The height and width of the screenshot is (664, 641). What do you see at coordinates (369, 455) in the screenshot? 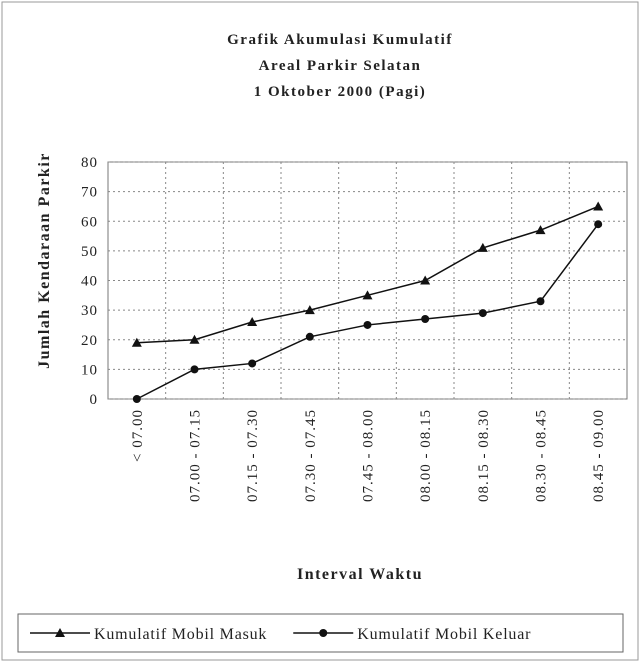
I see `x-tick-label: 07.45 - 08.00` at bounding box center [369, 455].